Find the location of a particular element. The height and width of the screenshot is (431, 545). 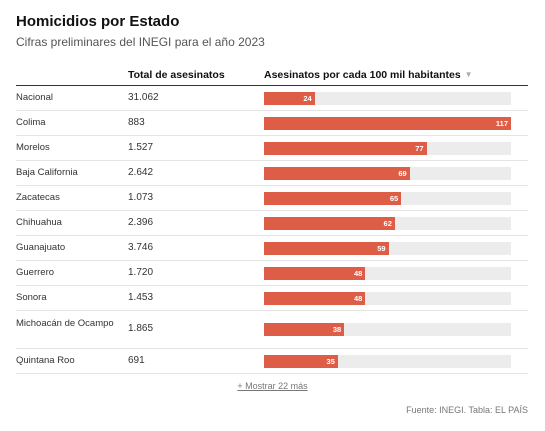

table-row: Morelos 1.527 77 is located at coordinates (272, 148).